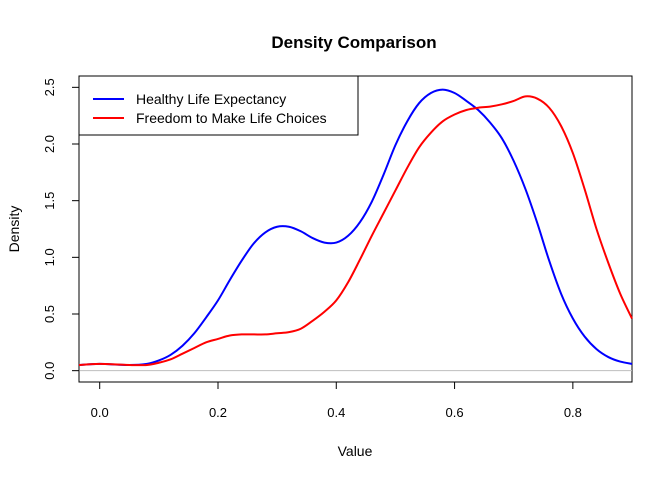  I want to click on x-tick-label: 0.6, so click(455, 412).